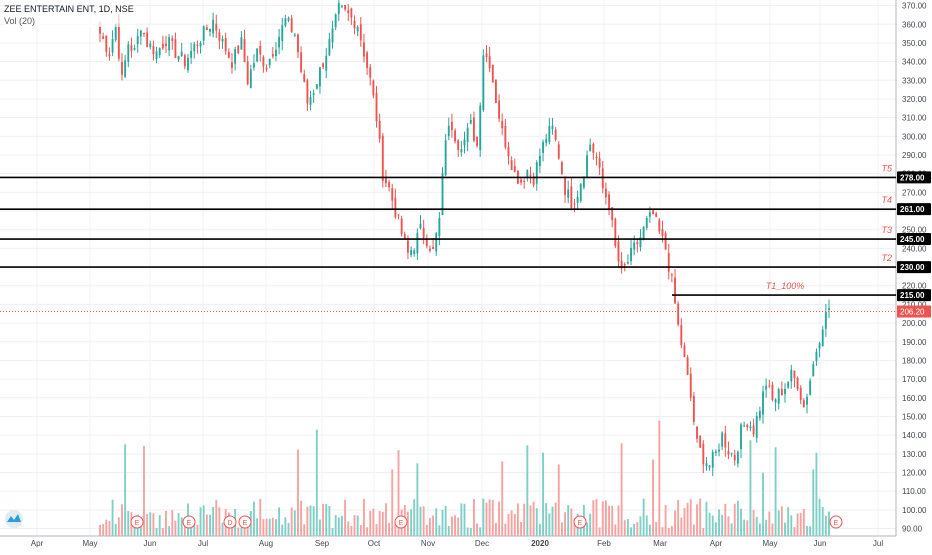  I want to click on level-price-label: 278.00, so click(912, 177).